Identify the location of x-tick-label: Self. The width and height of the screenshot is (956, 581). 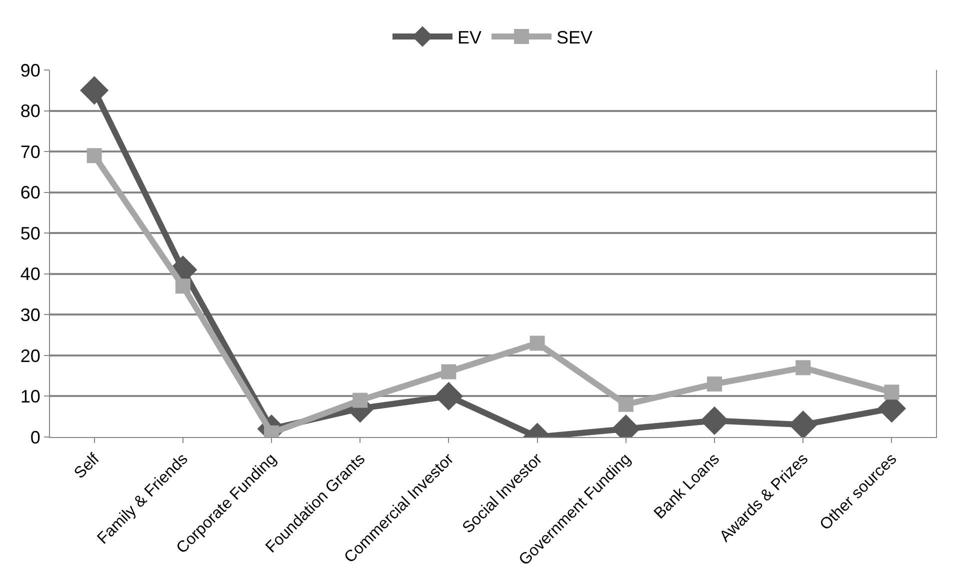
(87, 466).